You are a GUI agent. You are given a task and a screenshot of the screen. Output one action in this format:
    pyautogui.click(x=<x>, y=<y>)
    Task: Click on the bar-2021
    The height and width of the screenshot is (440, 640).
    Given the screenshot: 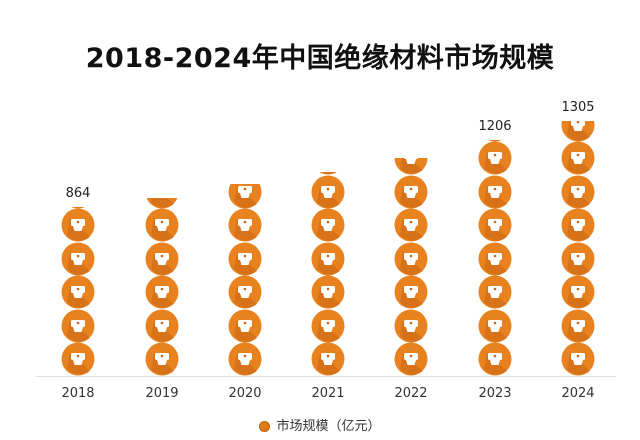 What is the action you would take?
    pyautogui.click(x=328, y=273)
    